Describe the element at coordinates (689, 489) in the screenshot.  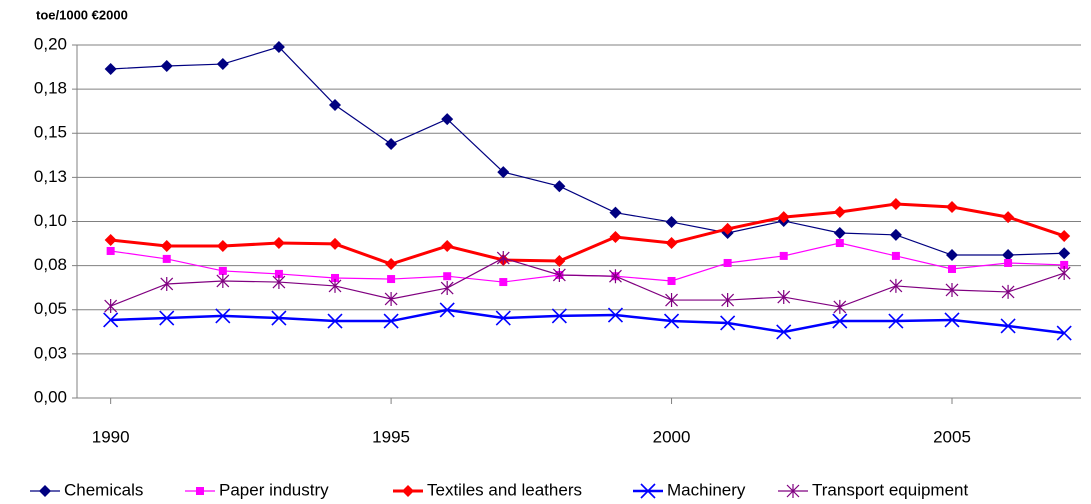
I see `legend-item: Machinery` at that location.